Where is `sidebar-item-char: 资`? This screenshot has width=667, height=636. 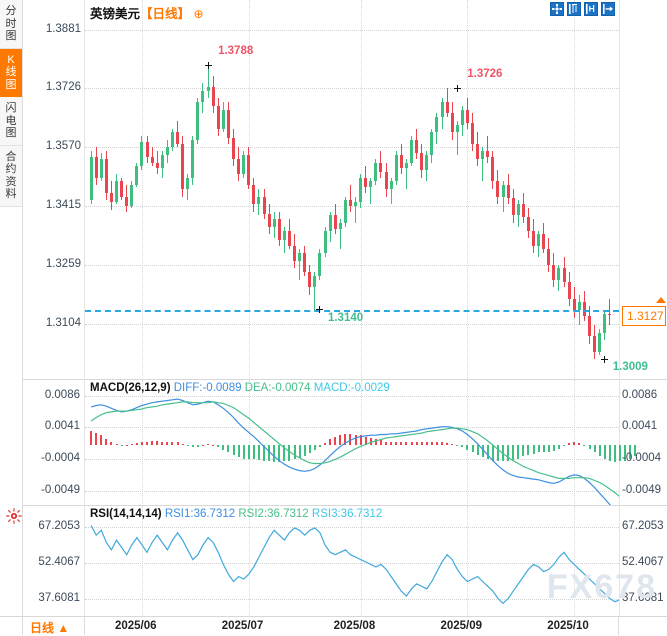
sidebar-item-char: 资 is located at coordinates (11, 181).